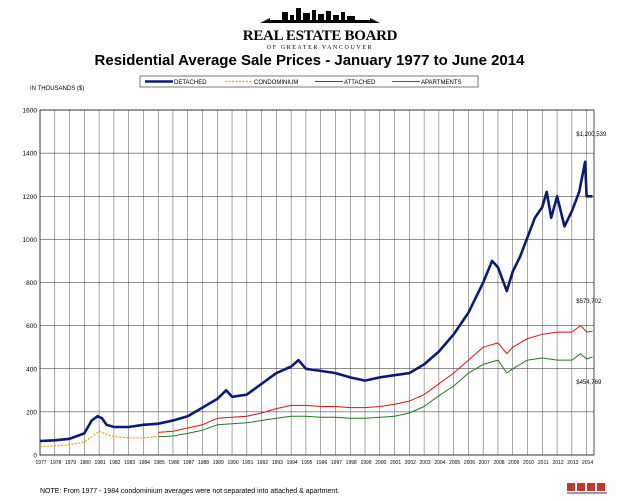 Image resolution: width=619 pixels, height=501 pixels. I want to click on y-tick-label: 800, so click(31, 283).